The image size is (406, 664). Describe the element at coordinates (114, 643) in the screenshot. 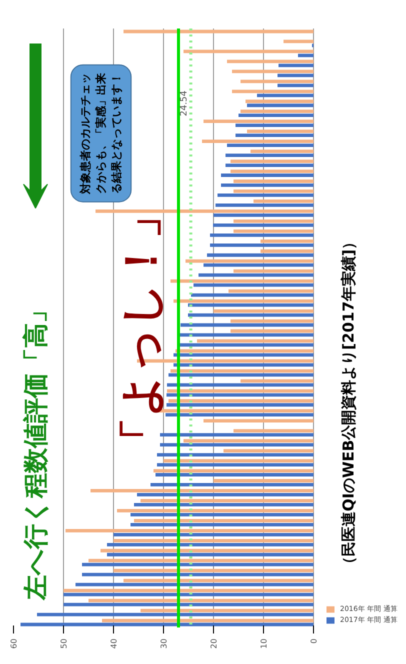

I see `x-tick-label: 40` at that location.